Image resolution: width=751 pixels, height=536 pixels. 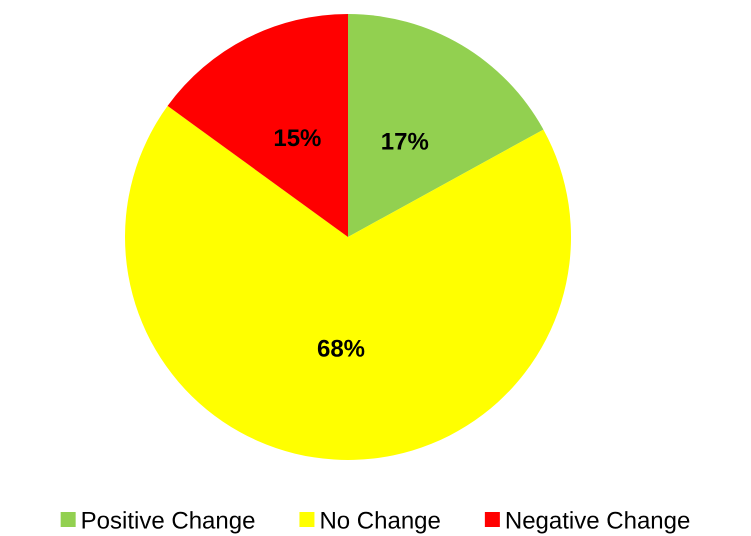 What do you see at coordinates (404, 142) in the screenshot?
I see `data-label: 17%` at bounding box center [404, 142].